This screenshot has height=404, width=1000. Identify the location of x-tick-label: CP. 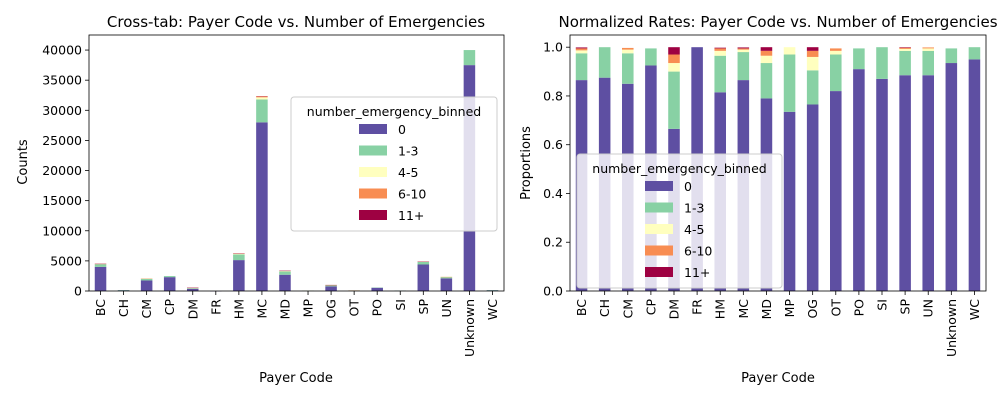
(650, 307).